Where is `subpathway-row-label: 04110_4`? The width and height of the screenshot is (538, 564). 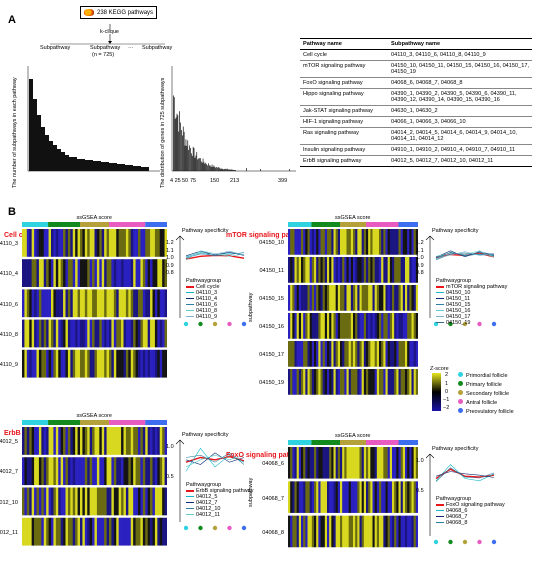 subpathway-row-label: 04110_4 is located at coordinates (9, 274).